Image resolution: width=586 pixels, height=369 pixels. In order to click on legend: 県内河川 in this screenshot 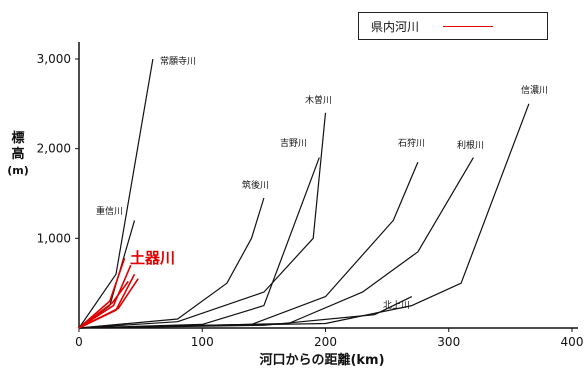, I will do `click(453, 26)`.